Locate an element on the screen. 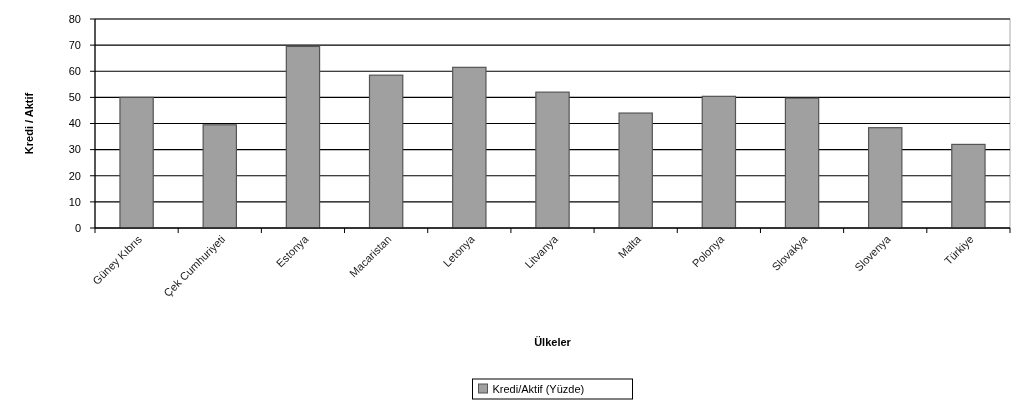  y-tick-label: 20 is located at coordinates (74, 175).